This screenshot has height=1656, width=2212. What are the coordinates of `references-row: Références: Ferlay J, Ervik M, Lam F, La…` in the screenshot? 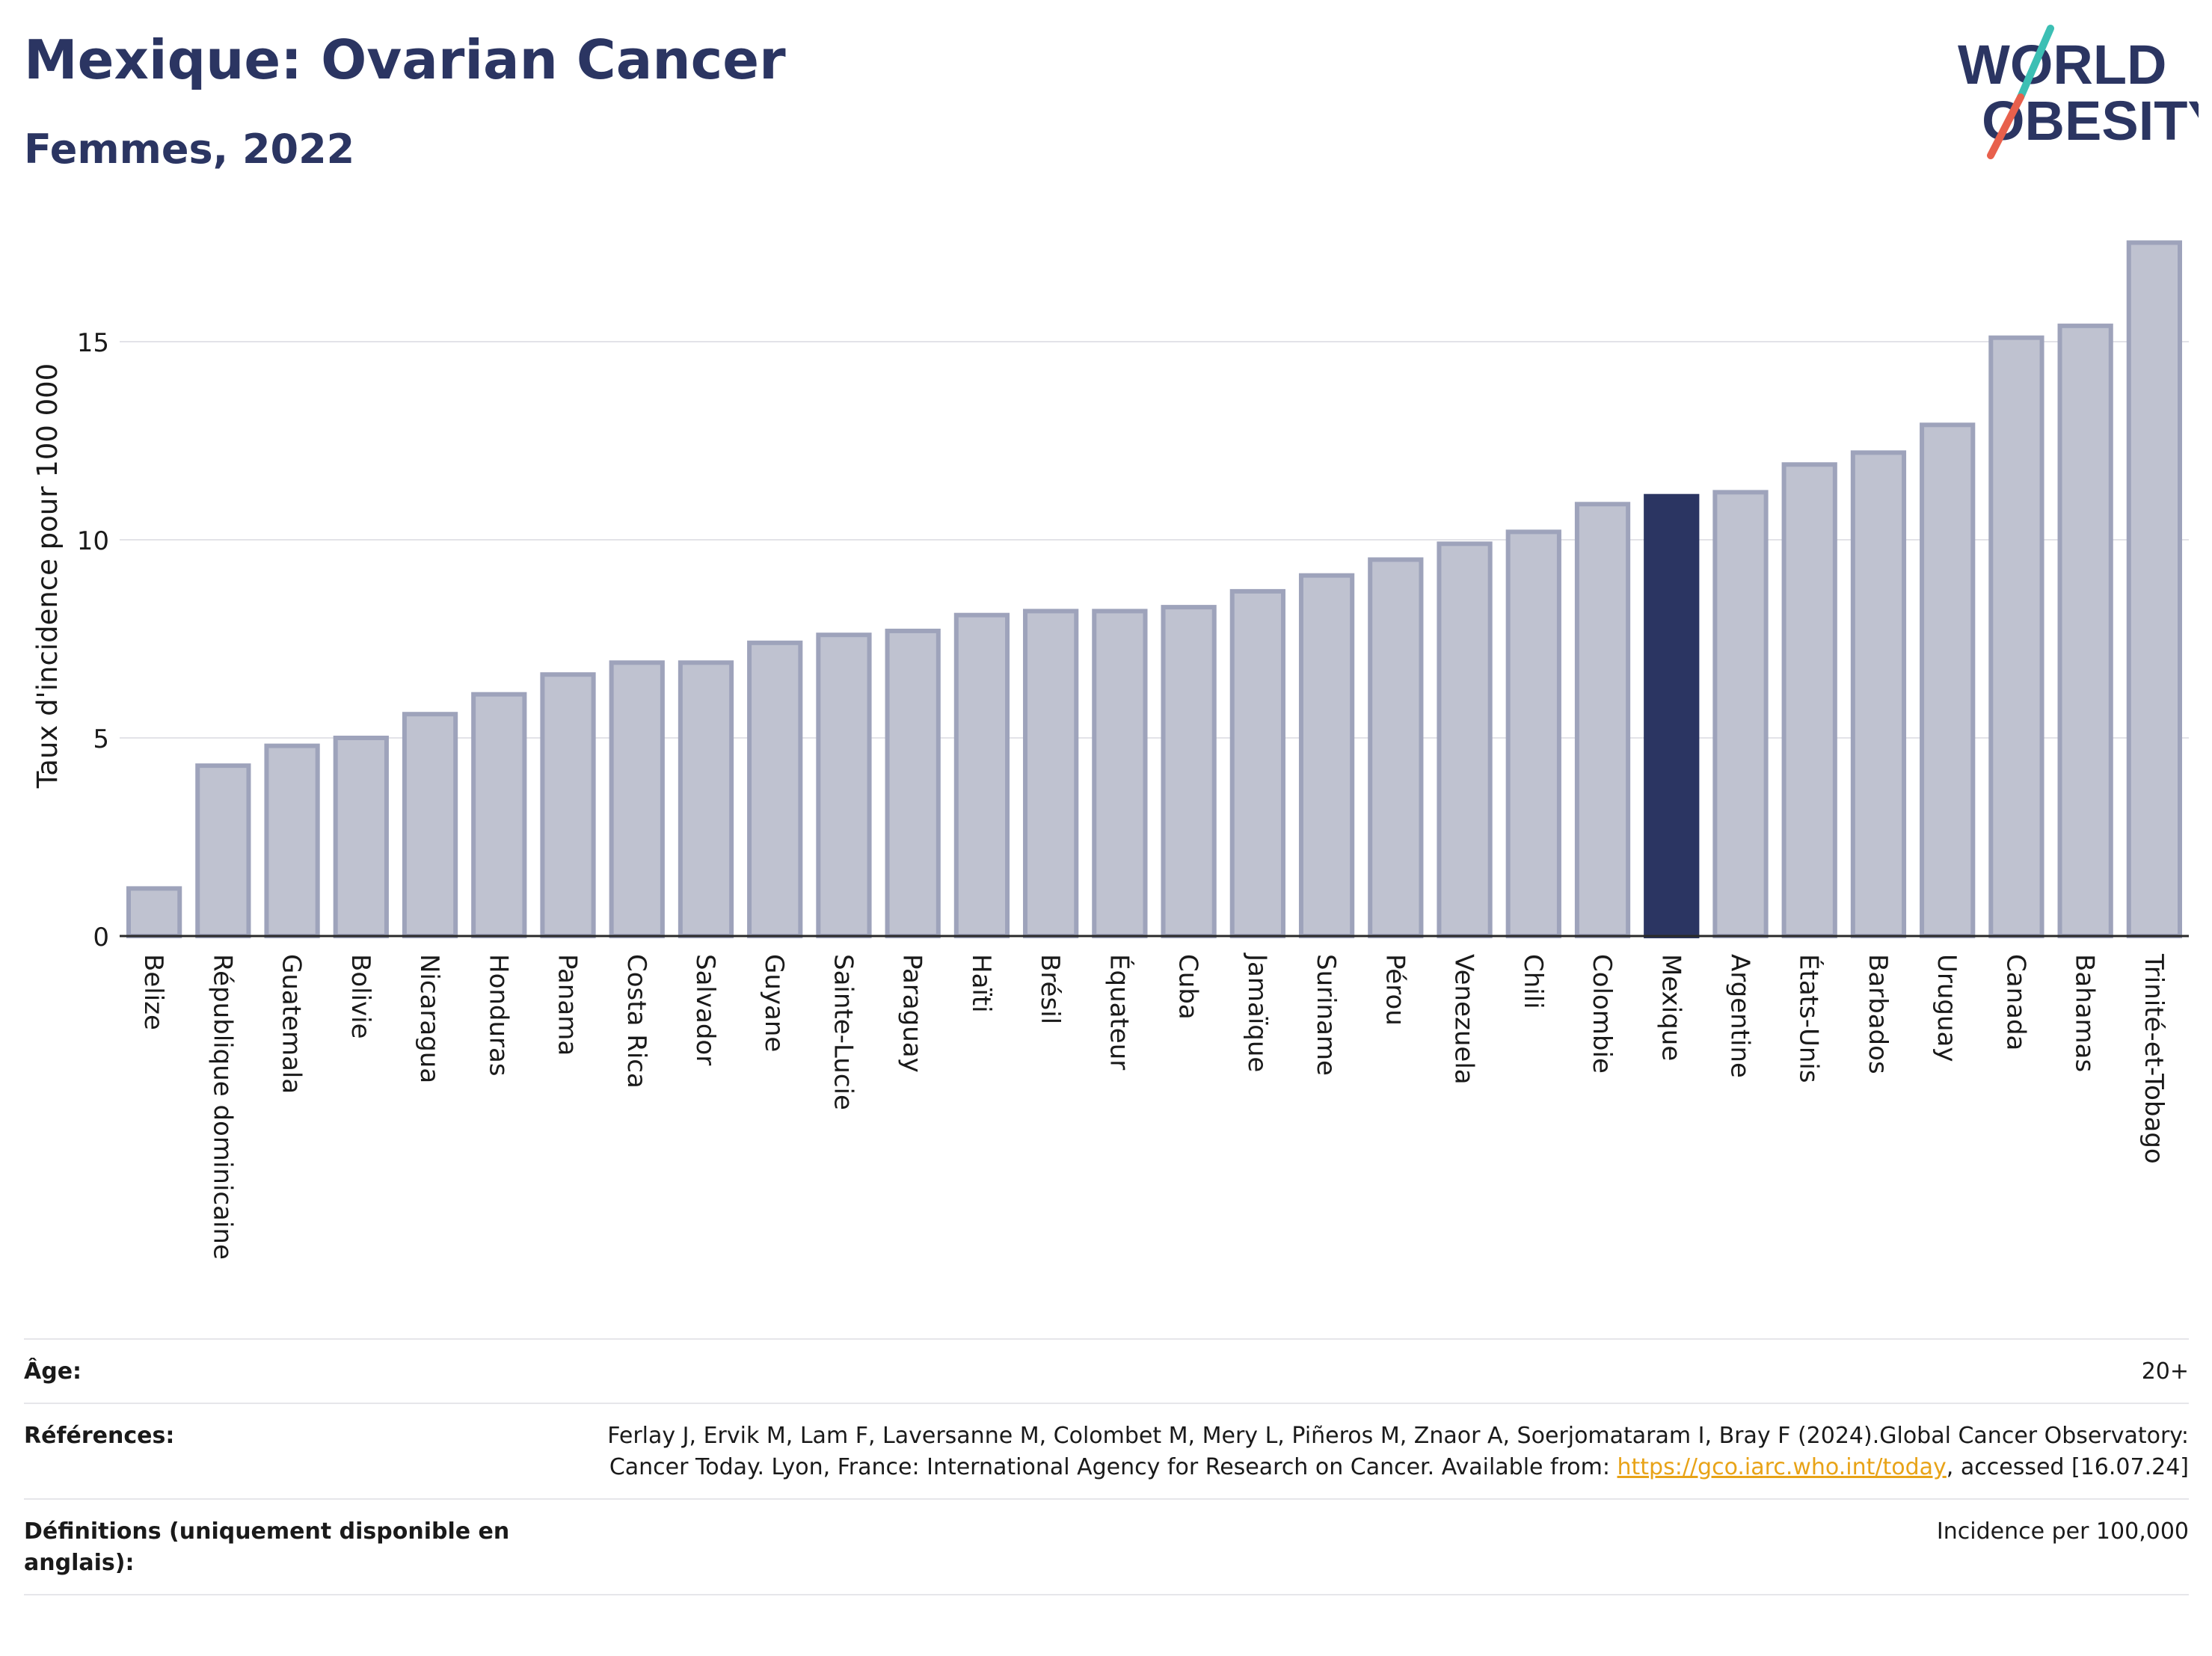 It's located at (1106, 1450).